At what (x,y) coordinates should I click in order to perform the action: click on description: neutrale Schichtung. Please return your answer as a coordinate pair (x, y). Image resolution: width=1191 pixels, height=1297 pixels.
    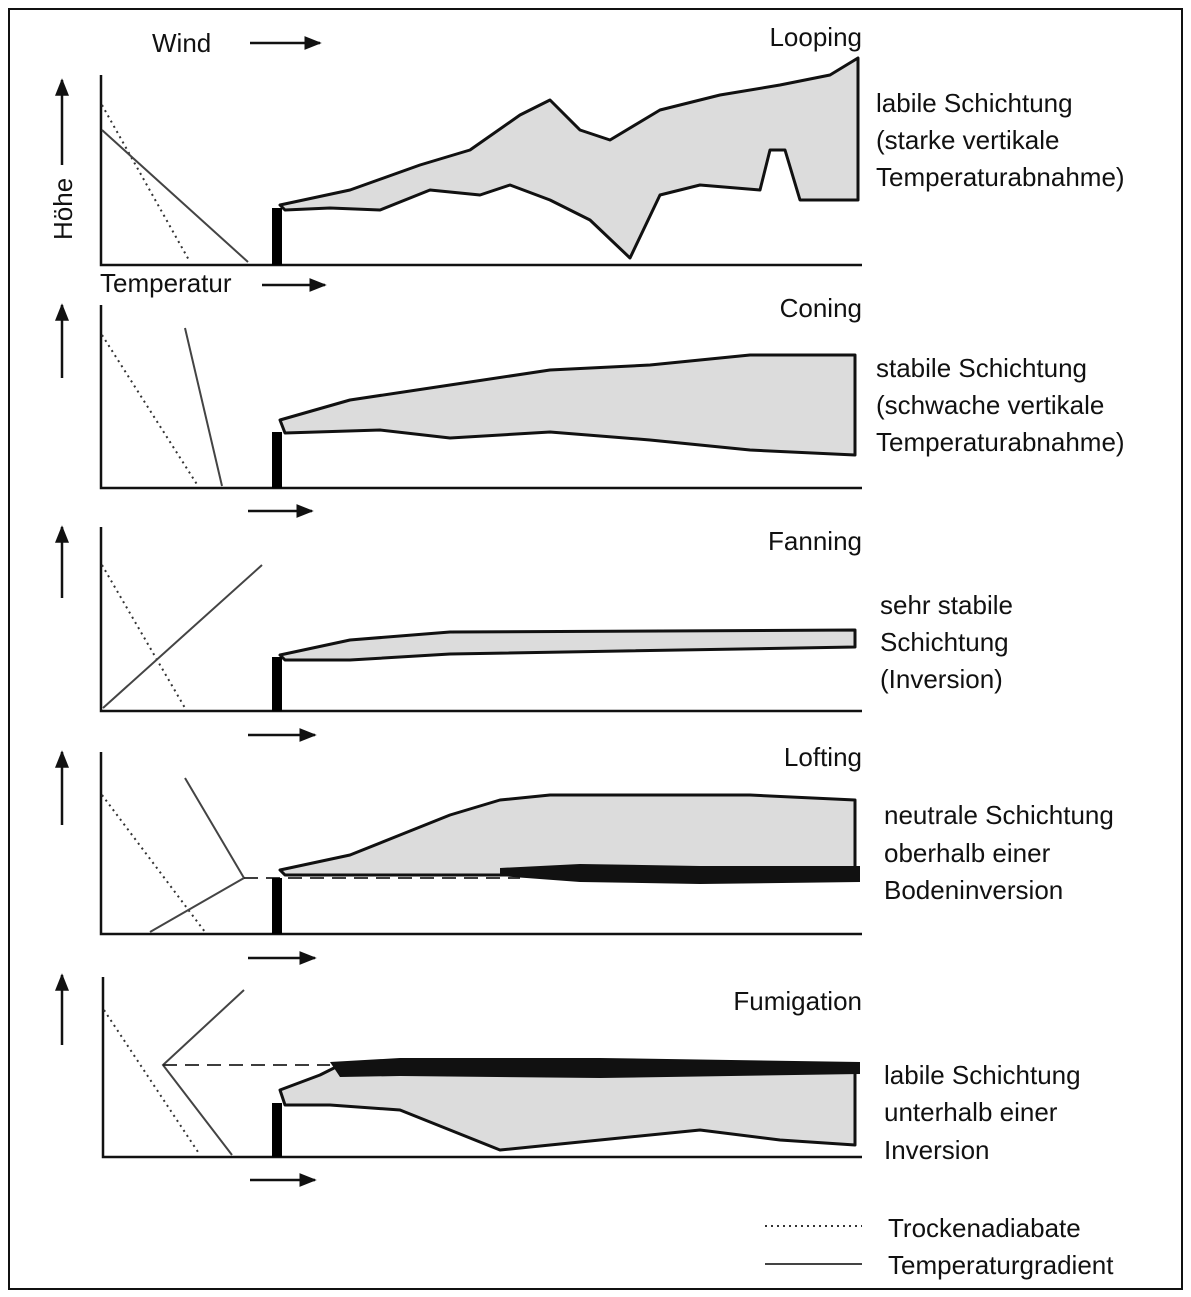
    Looking at the image, I should click on (999, 815).